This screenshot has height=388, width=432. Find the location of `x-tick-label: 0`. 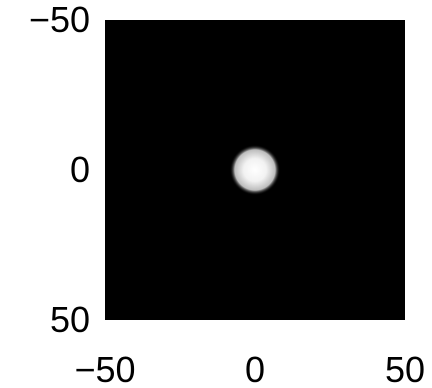

x-tick-label: 0 is located at coordinates (255, 368).